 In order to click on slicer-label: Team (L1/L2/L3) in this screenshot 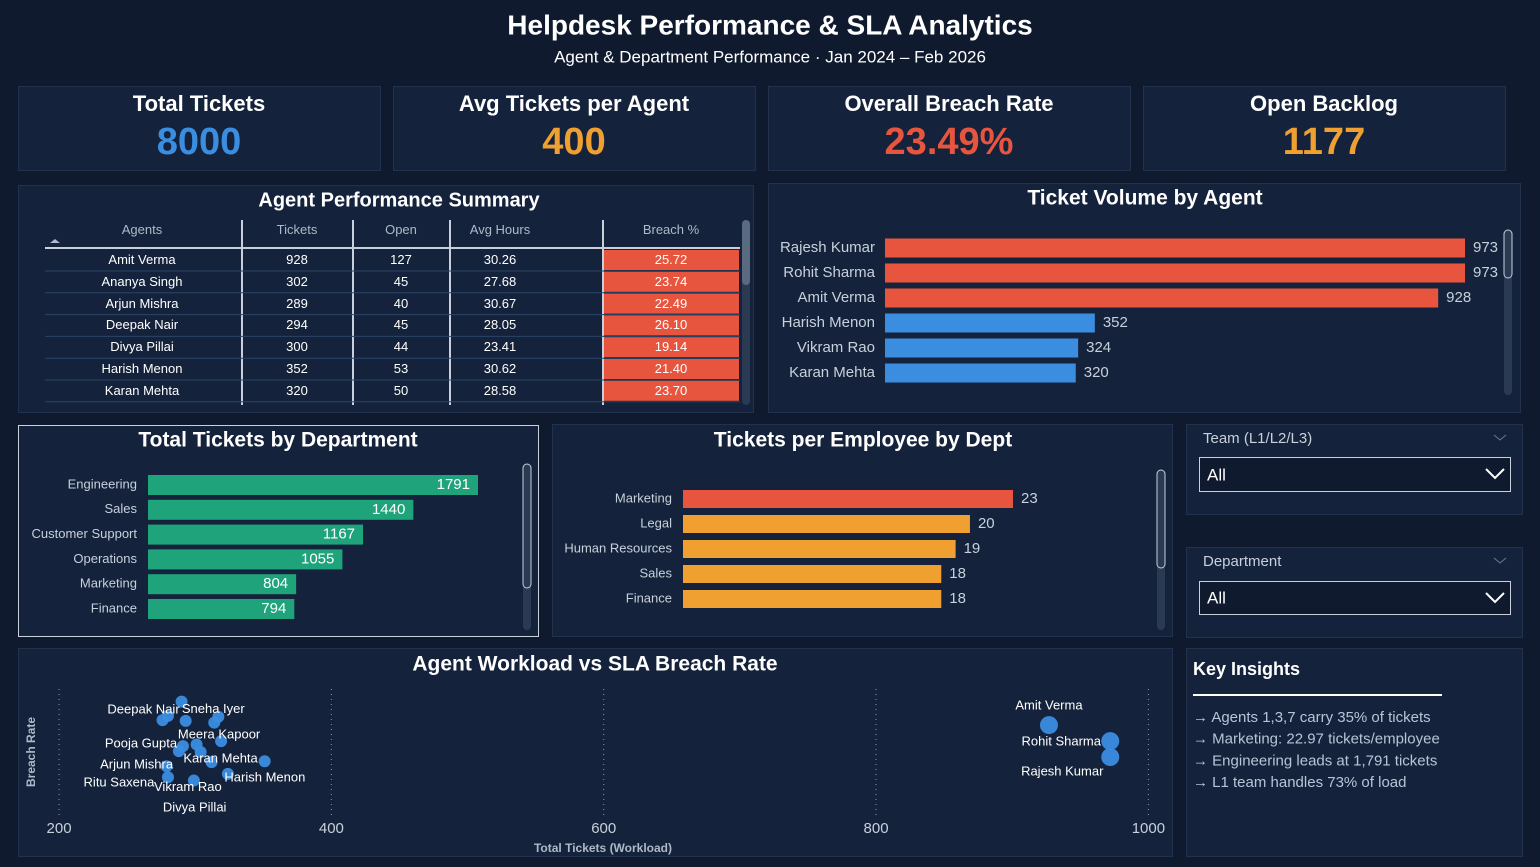, I will do `click(1257, 438)`.